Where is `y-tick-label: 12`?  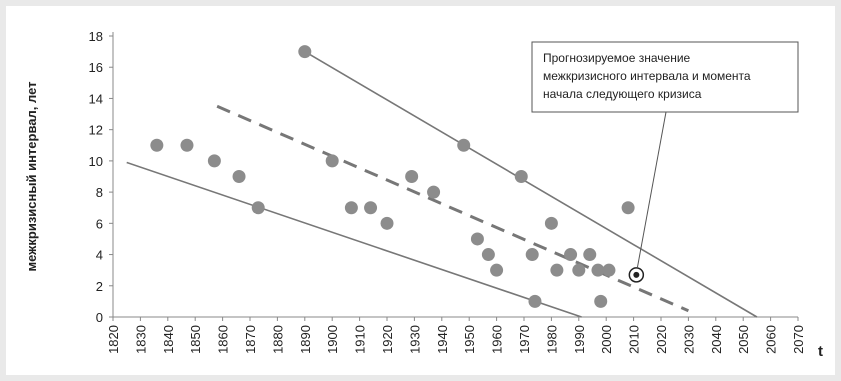 y-tick-label: 12 is located at coordinates (96, 130).